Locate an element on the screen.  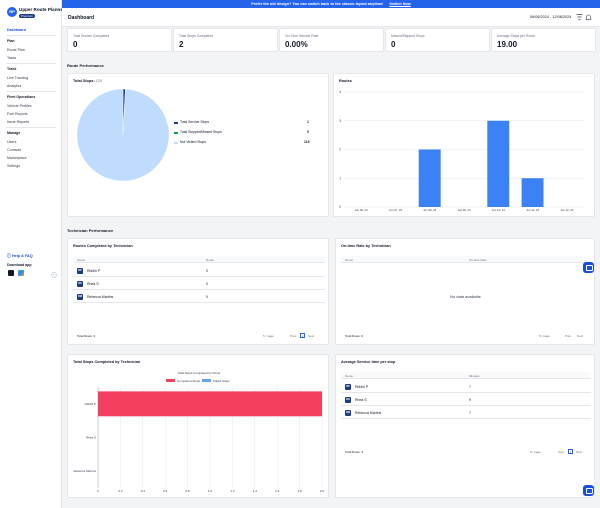
x-tick-label: Jun 11, 24 is located at coordinates (532, 210).